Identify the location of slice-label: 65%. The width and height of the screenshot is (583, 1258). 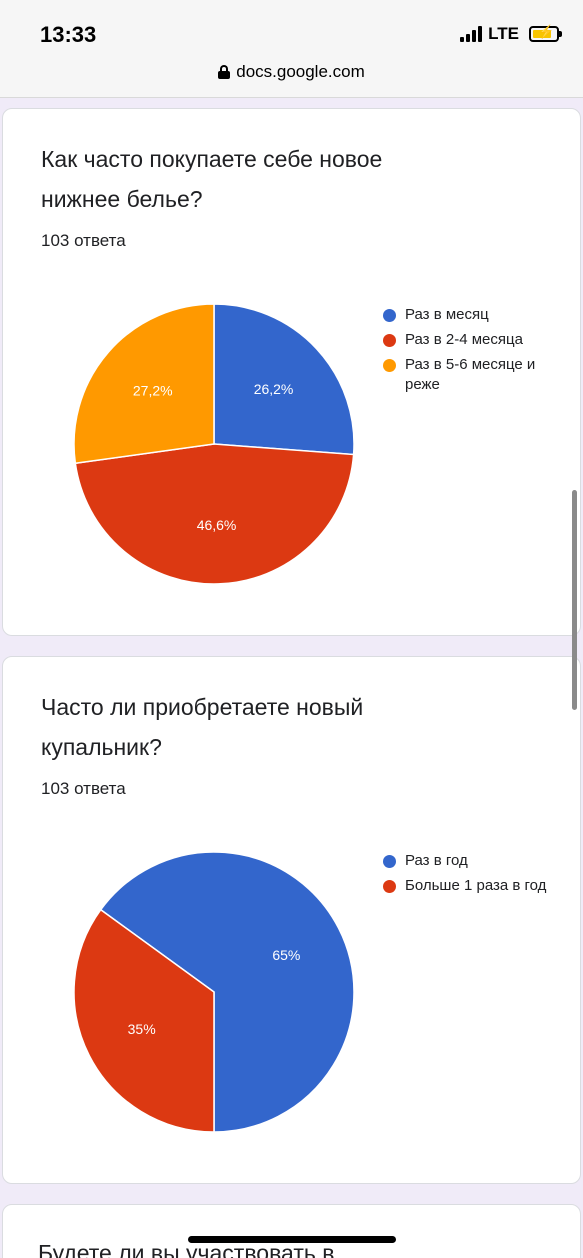
(286, 955).